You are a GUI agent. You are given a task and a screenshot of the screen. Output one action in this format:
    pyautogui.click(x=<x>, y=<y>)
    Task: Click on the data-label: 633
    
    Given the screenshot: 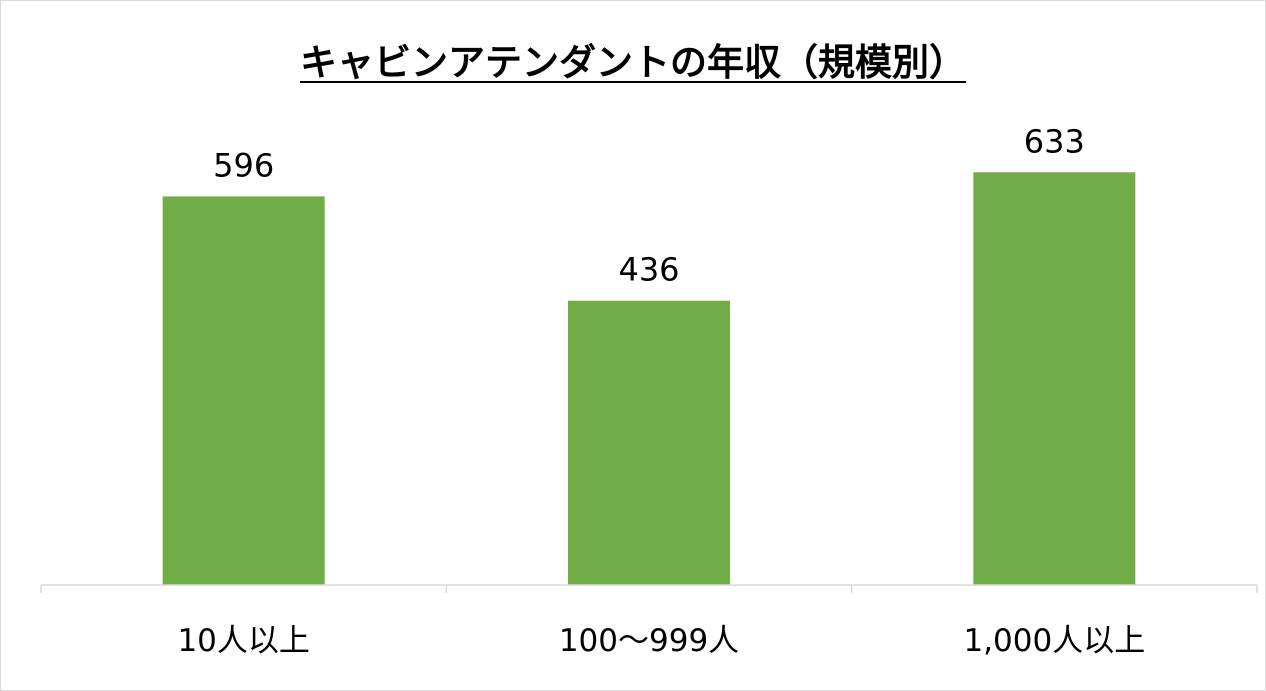 What is the action you would take?
    pyautogui.click(x=1054, y=141)
    